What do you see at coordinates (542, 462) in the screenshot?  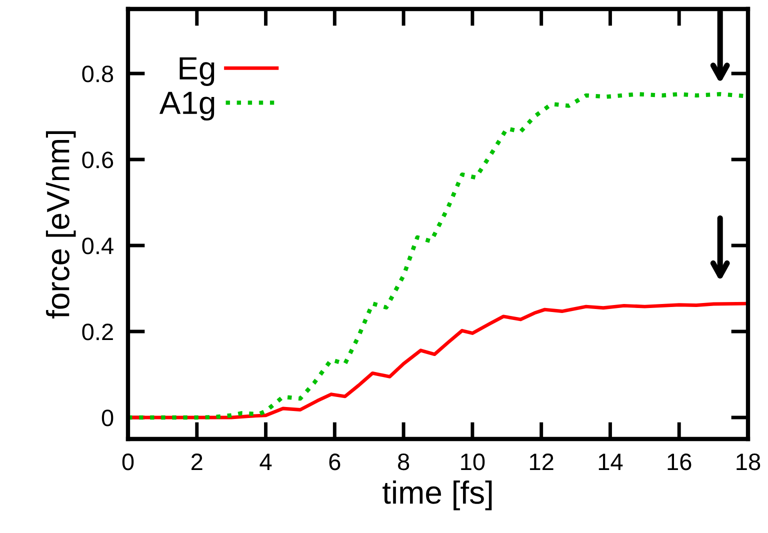 I see `x-tick-label: 12` at bounding box center [542, 462].